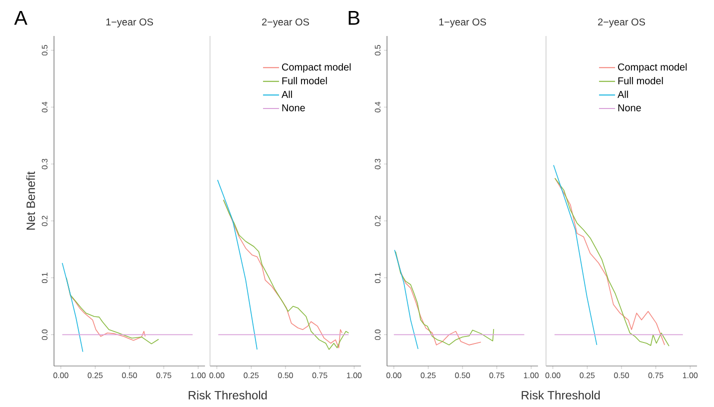  What do you see at coordinates (354, 17) in the screenshot?
I see `text: B` at bounding box center [354, 17].